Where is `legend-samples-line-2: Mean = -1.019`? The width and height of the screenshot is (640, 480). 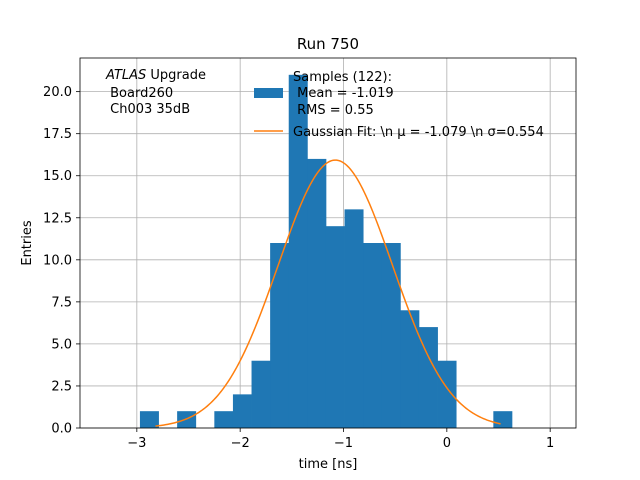
legend-samples-line-2: Mean = -1.019 is located at coordinates (343, 93).